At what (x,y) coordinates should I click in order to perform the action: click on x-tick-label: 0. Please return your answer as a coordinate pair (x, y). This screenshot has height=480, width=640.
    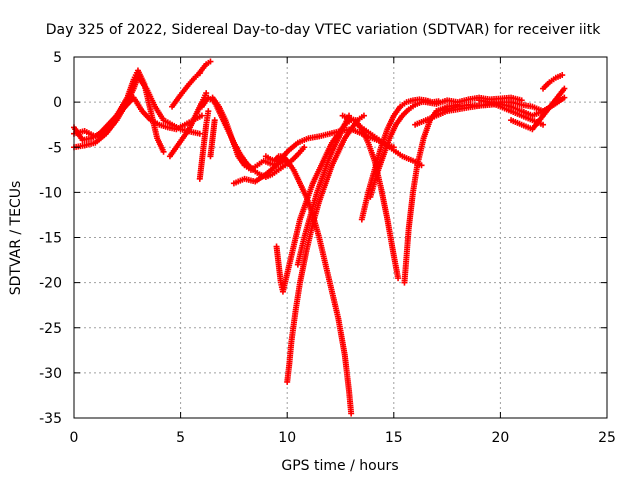
    Looking at the image, I should click on (74, 438).